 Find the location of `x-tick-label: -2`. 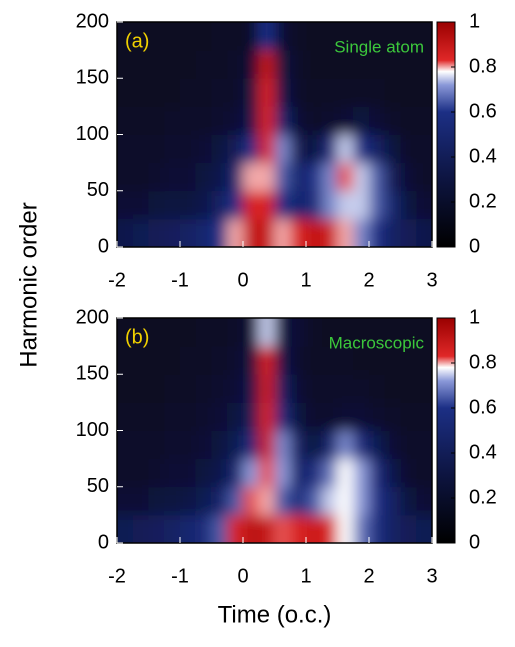

x-tick-label: -2 is located at coordinates (117, 280).